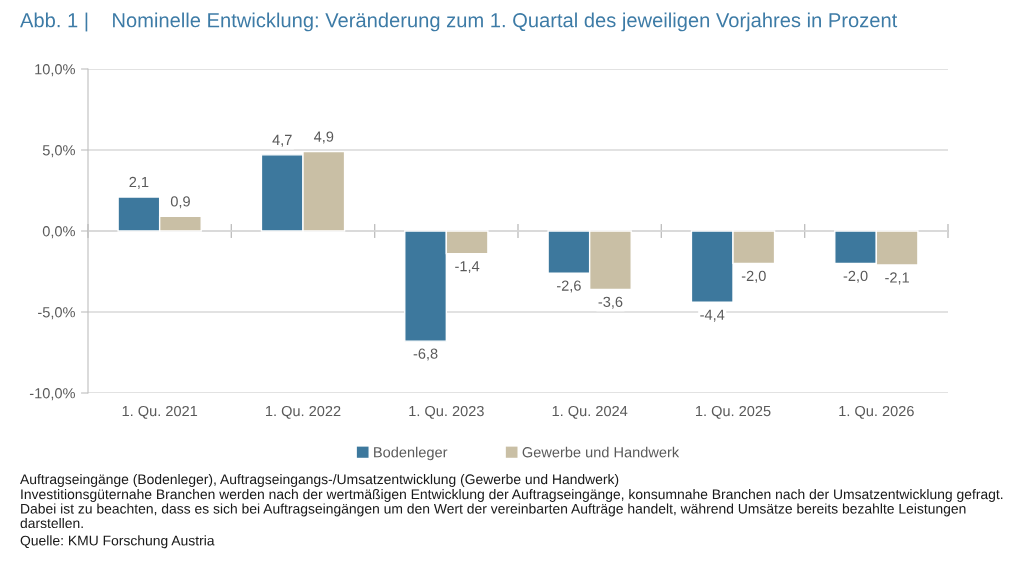 The image size is (1024, 584). What do you see at coordinates (425, 354) in the screenshot?
I see `data-label: -6,8` at bounding box center [425, 354].